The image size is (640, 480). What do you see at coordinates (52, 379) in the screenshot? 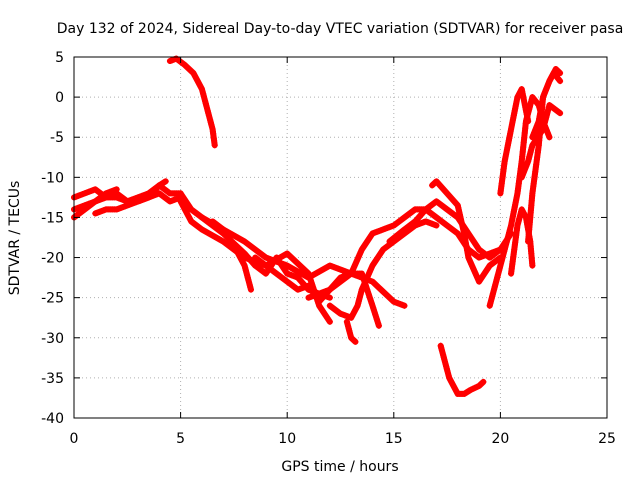
I see `y-tick-label: -35` at bounding box center [52, 379].